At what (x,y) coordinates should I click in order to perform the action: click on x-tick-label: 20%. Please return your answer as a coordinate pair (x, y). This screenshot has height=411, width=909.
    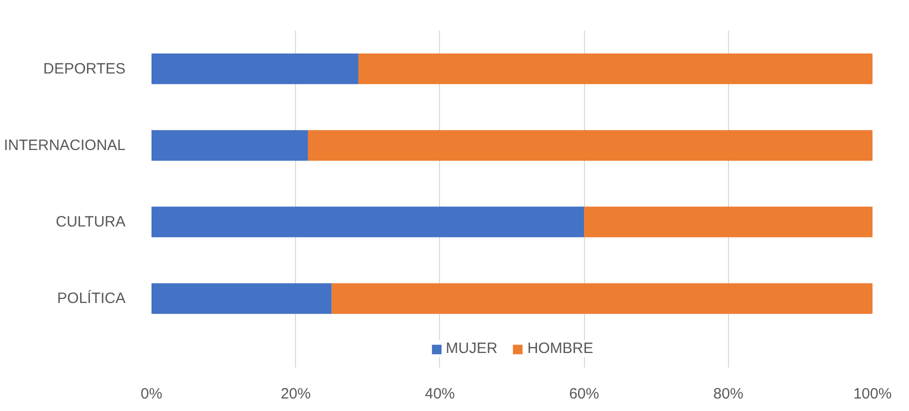
    Looking at the image, I should click on (295, 394).